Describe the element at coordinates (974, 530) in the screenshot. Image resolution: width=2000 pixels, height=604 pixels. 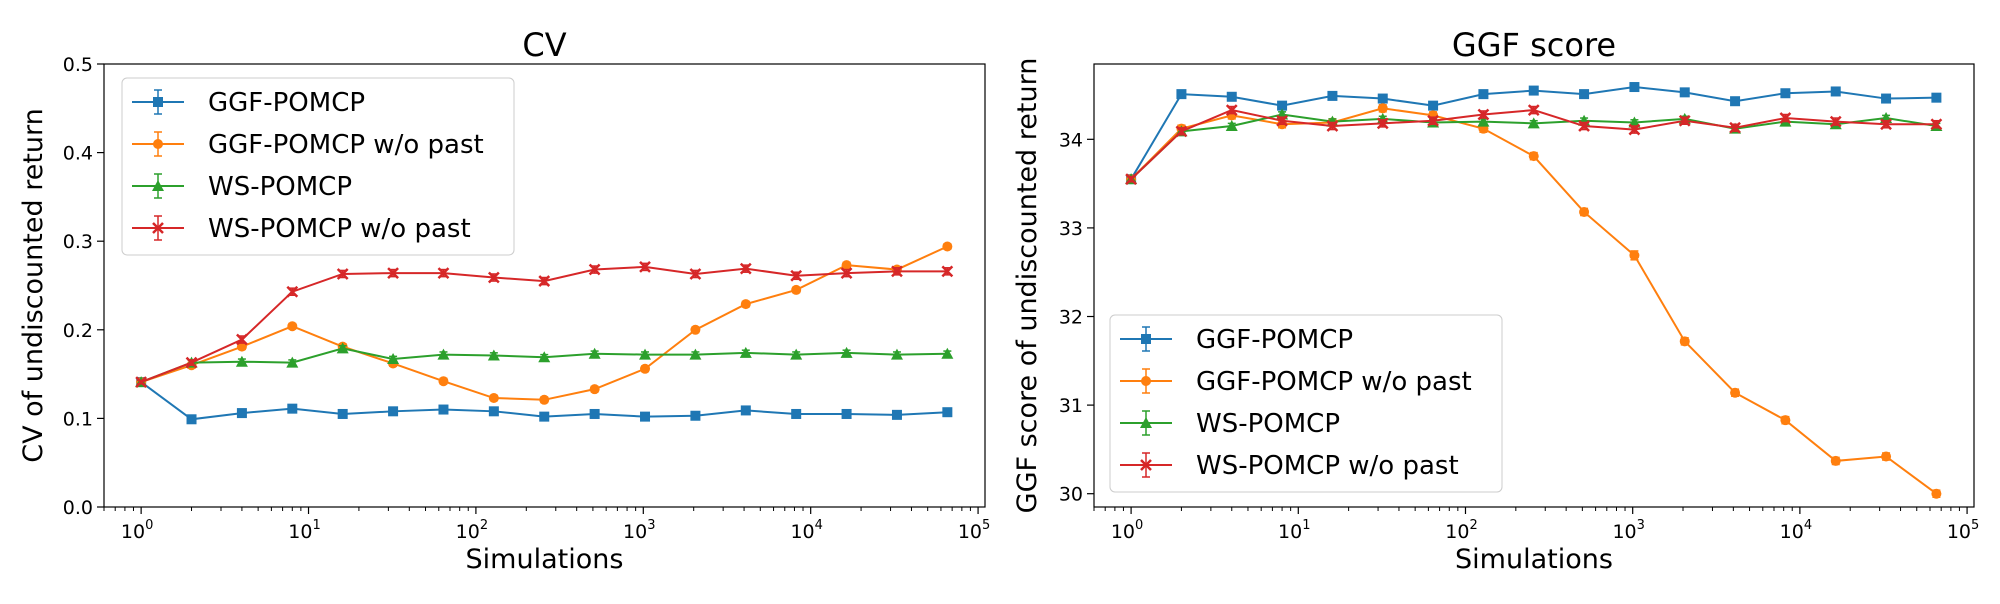
I see `x-tick-label: 10⁵` at that location.